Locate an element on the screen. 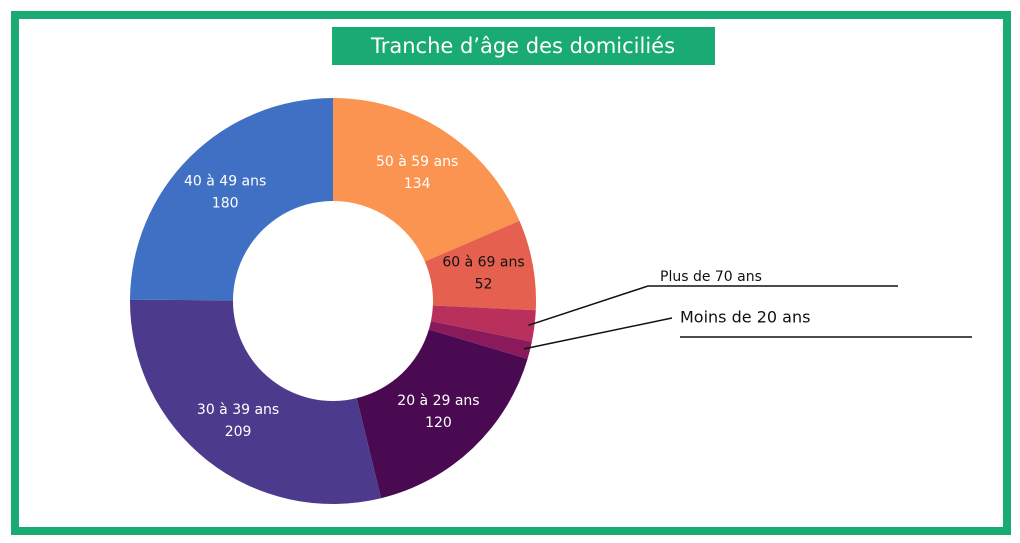  slice-label: Moins de 20 ans is located at coordinates (745, 317).